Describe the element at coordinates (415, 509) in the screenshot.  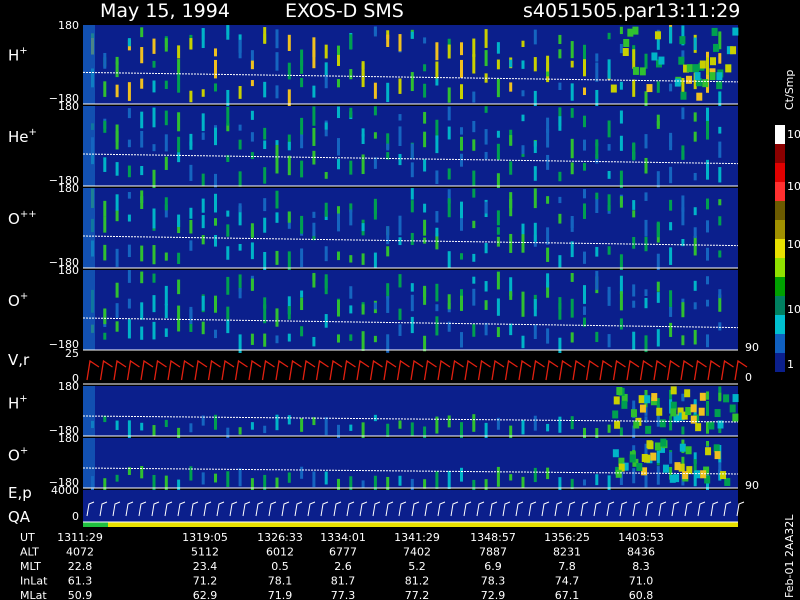
I see `energy-trace` at that location.